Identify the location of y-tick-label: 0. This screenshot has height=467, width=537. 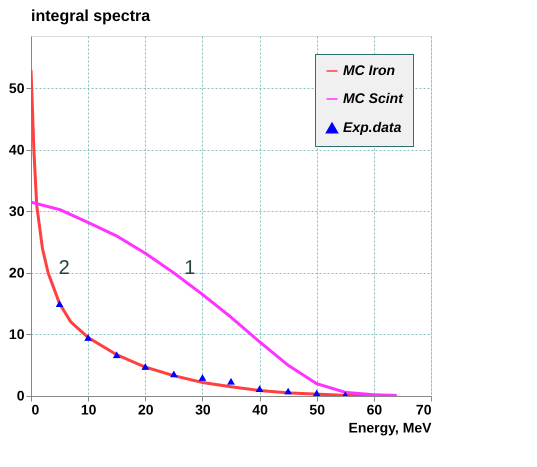
(20, 396).